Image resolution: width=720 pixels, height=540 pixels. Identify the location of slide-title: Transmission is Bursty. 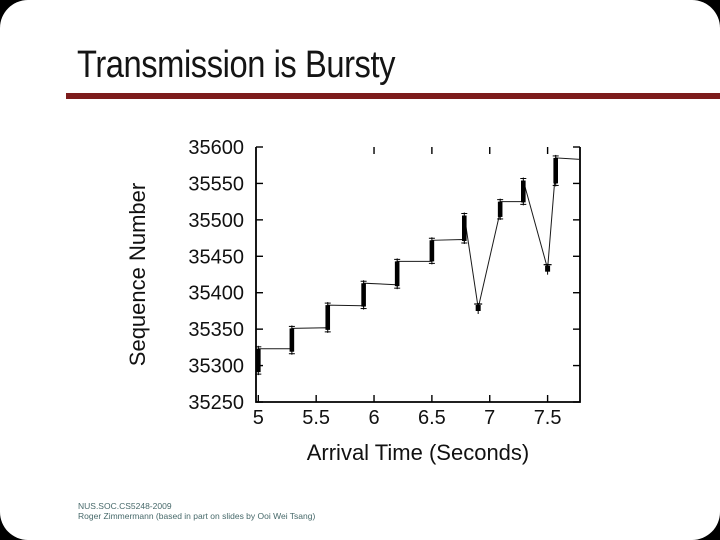
(236, 65).